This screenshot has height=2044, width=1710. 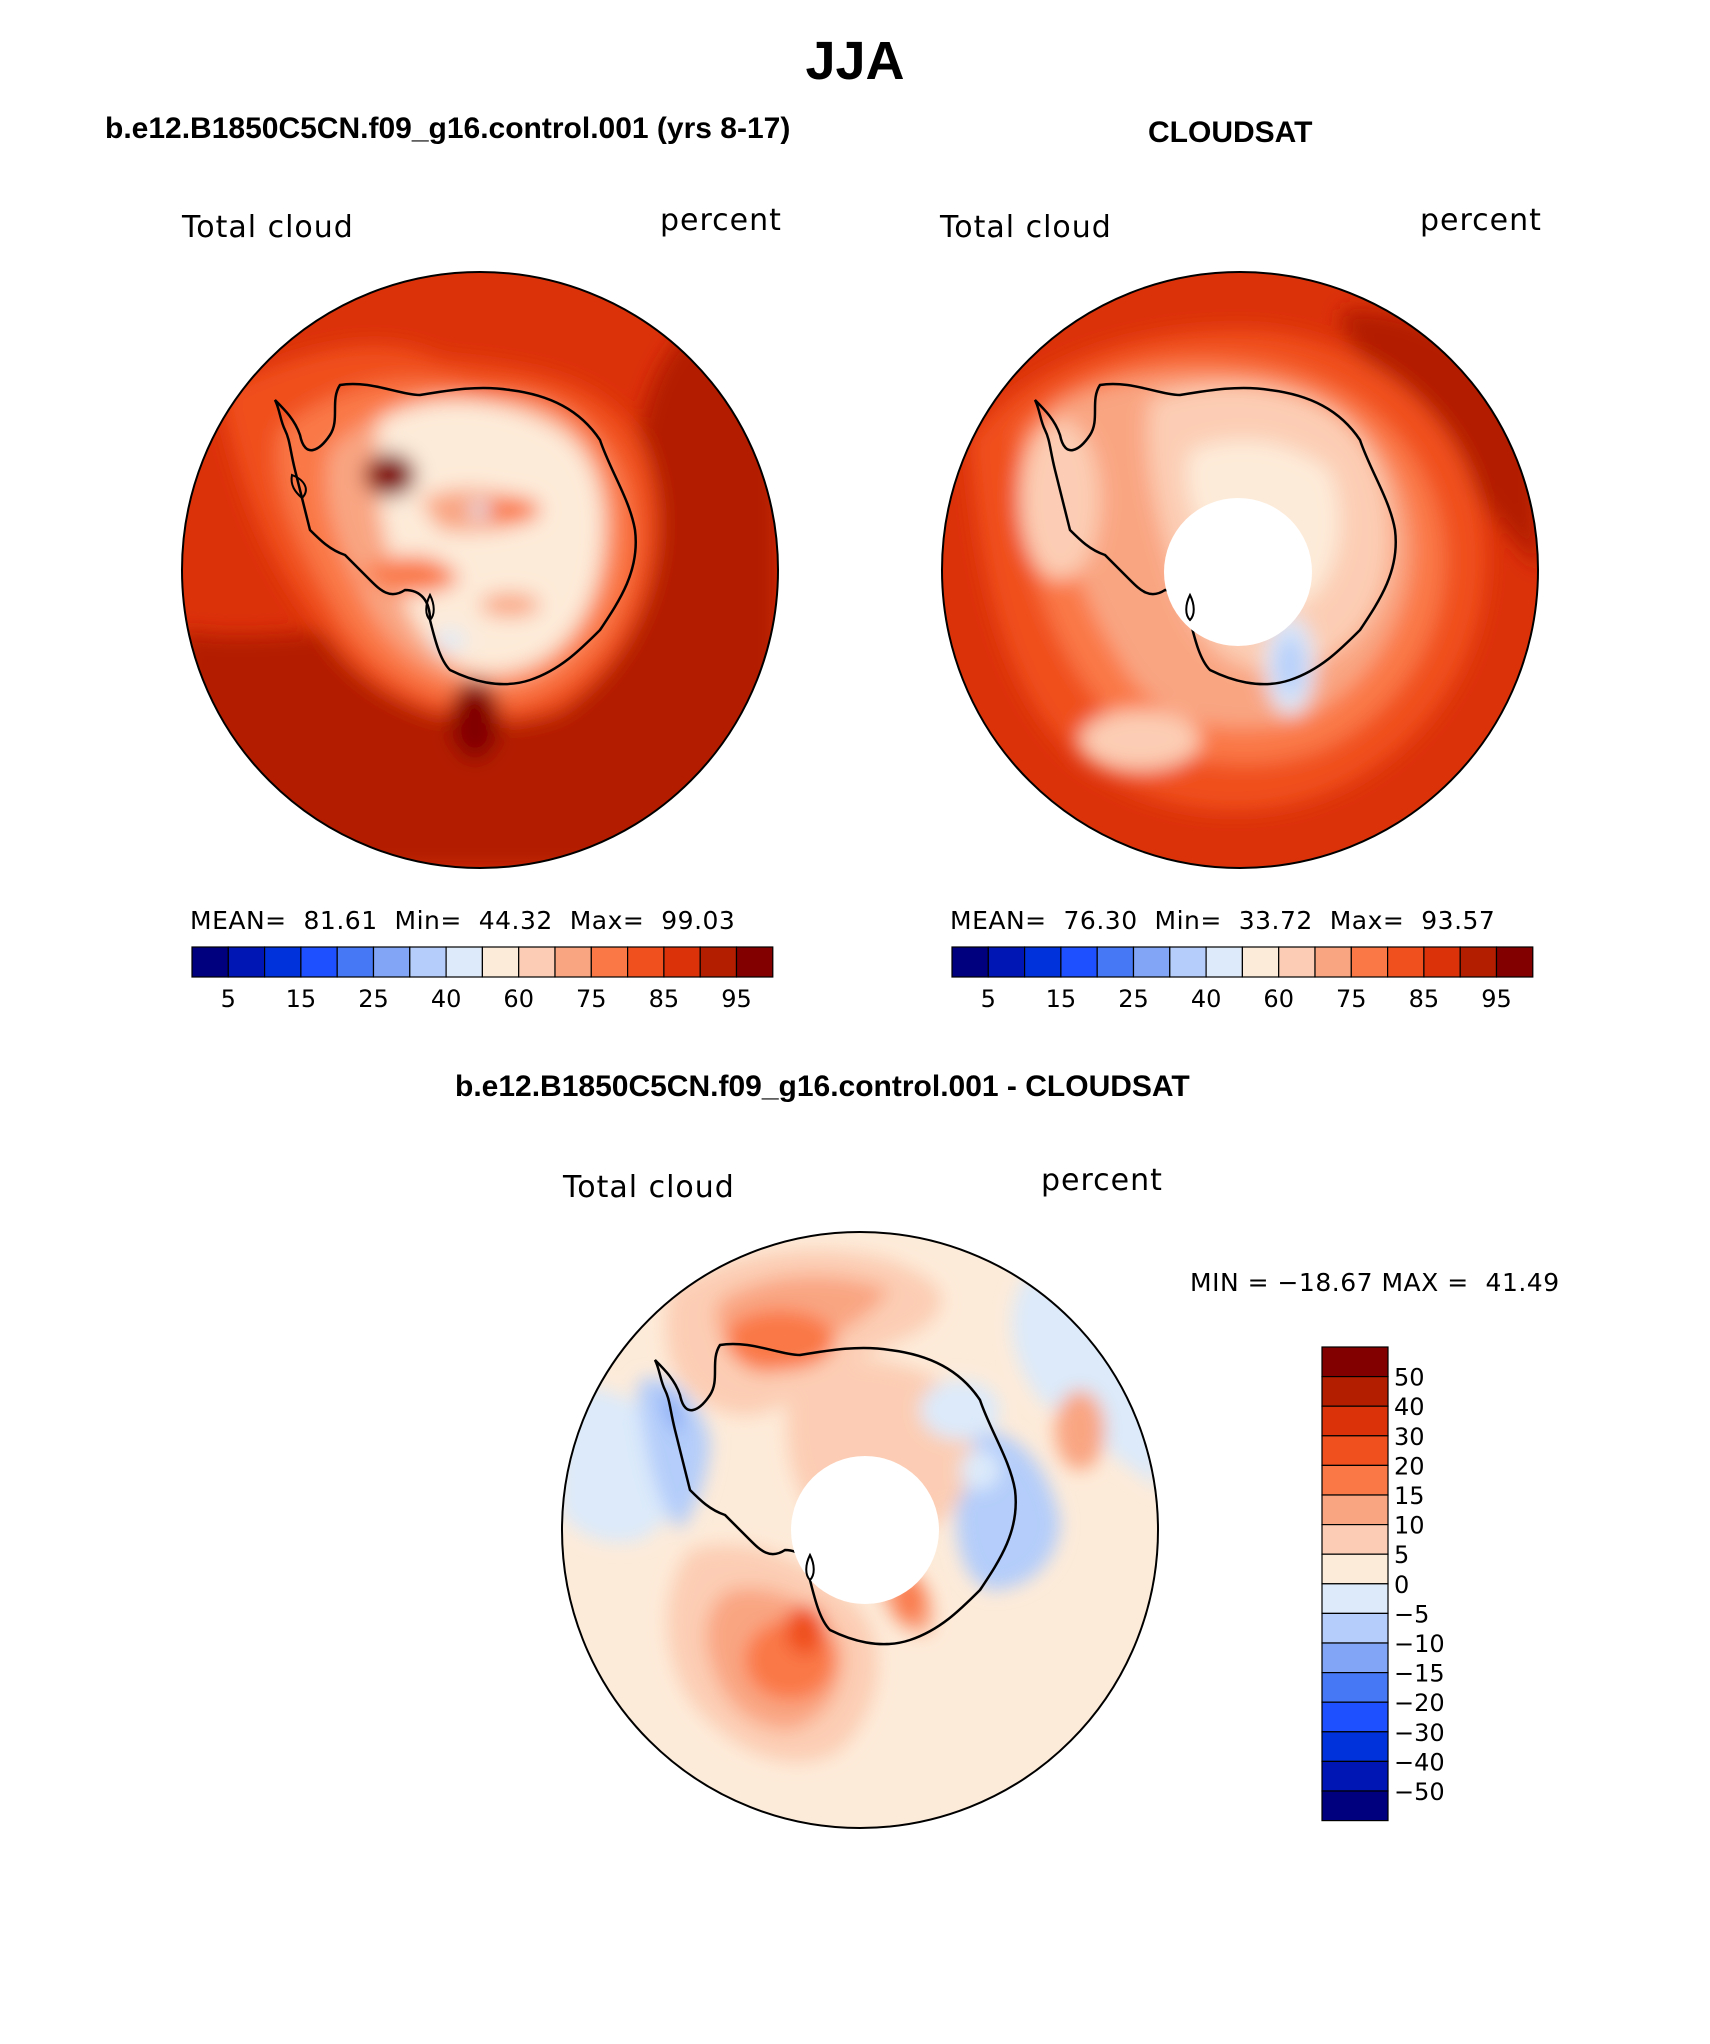 I want to click on model-colorbar-tick-label: 40, so click(x=446, y=999).